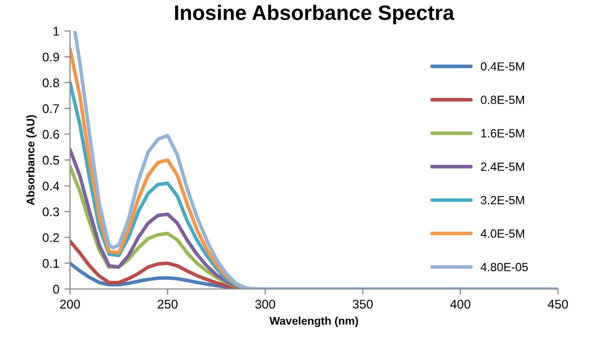  Describe the element at coordinates (56, 289) in the screenshot. I see `y-tick-label: 0` at that location.